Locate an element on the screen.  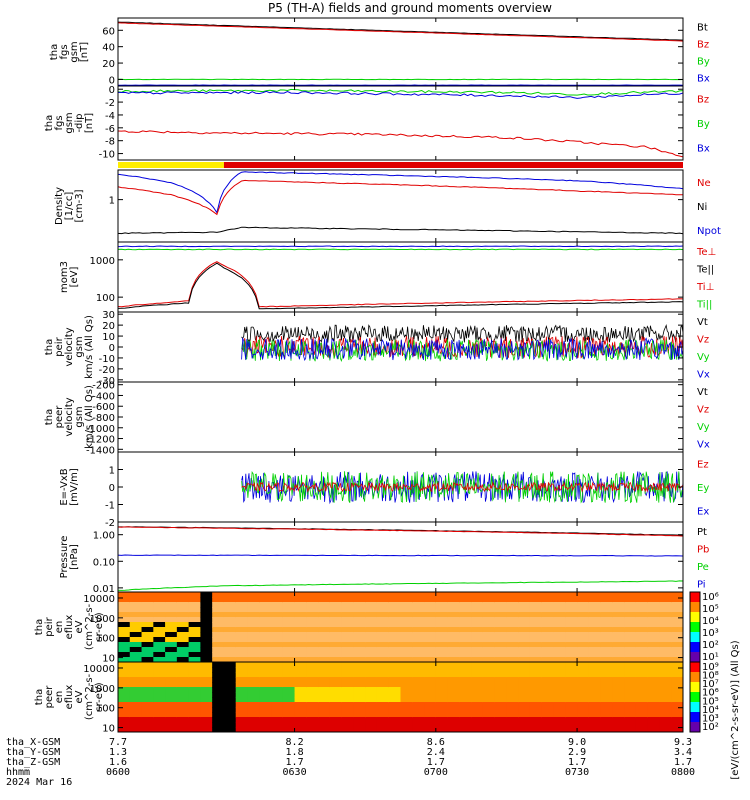
series-lines is located at coordinates (462, 343).